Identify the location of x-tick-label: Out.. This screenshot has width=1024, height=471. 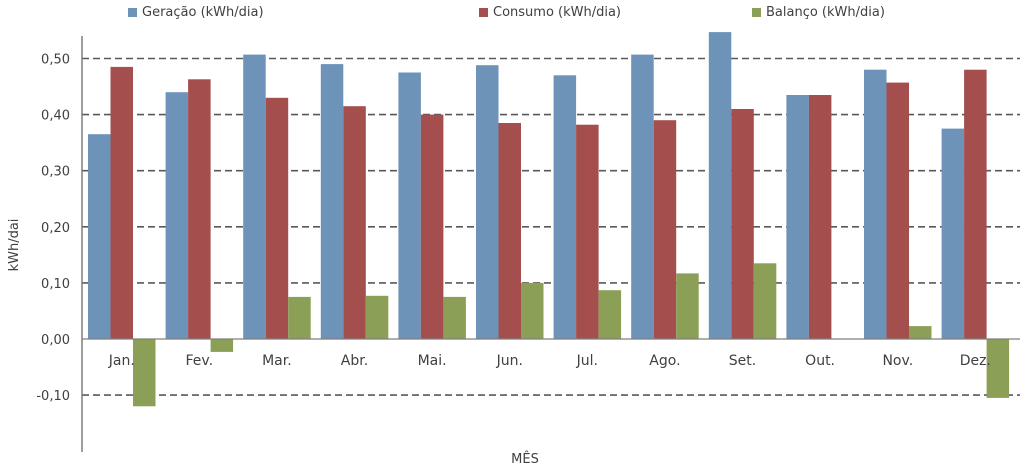
(820, 361).